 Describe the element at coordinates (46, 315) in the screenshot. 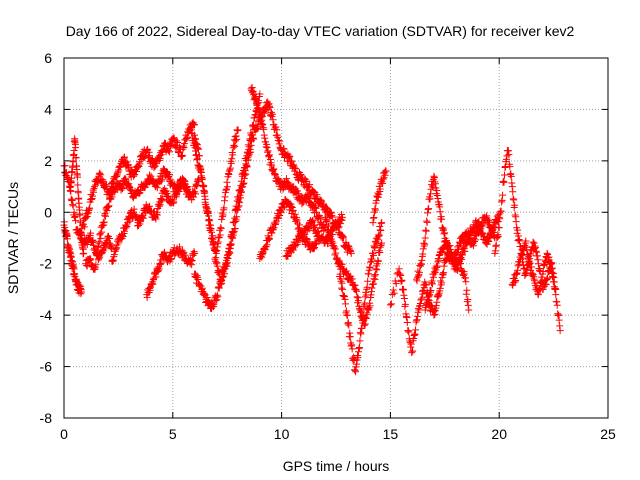

I see `y-tick-label: -4` at that location.